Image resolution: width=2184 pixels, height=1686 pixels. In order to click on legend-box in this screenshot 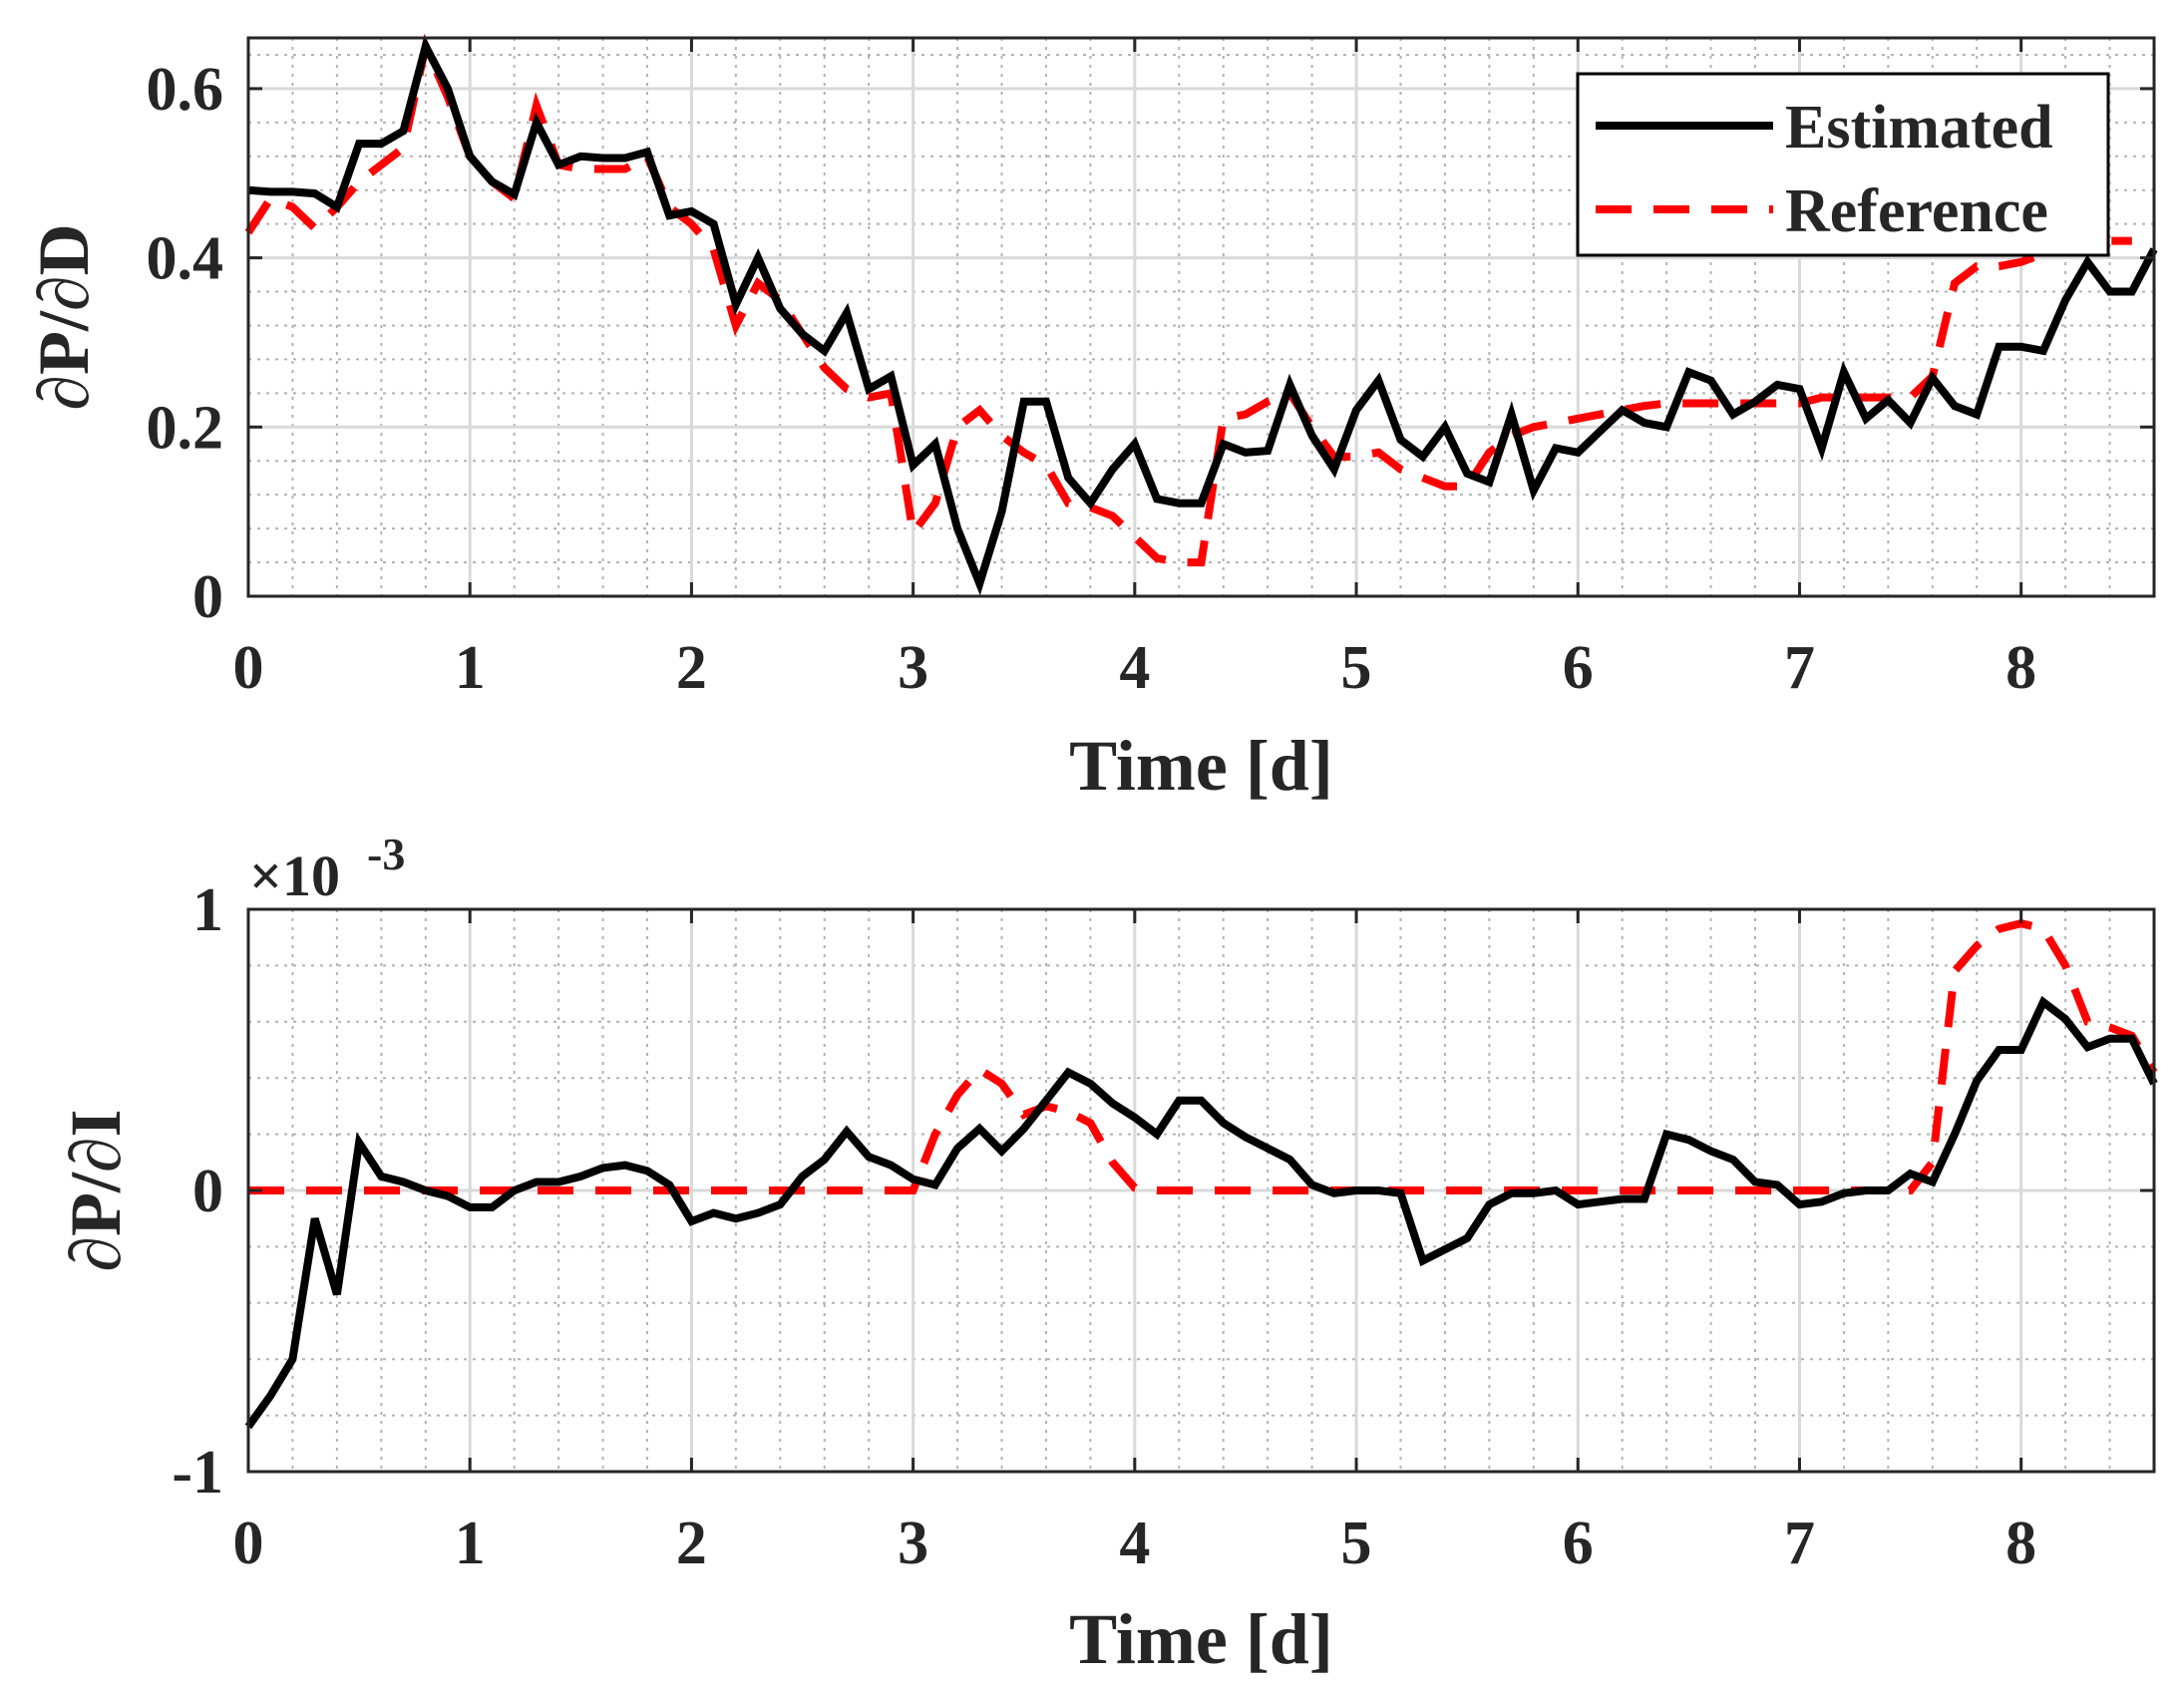, I will do `click(1843, 164)`.